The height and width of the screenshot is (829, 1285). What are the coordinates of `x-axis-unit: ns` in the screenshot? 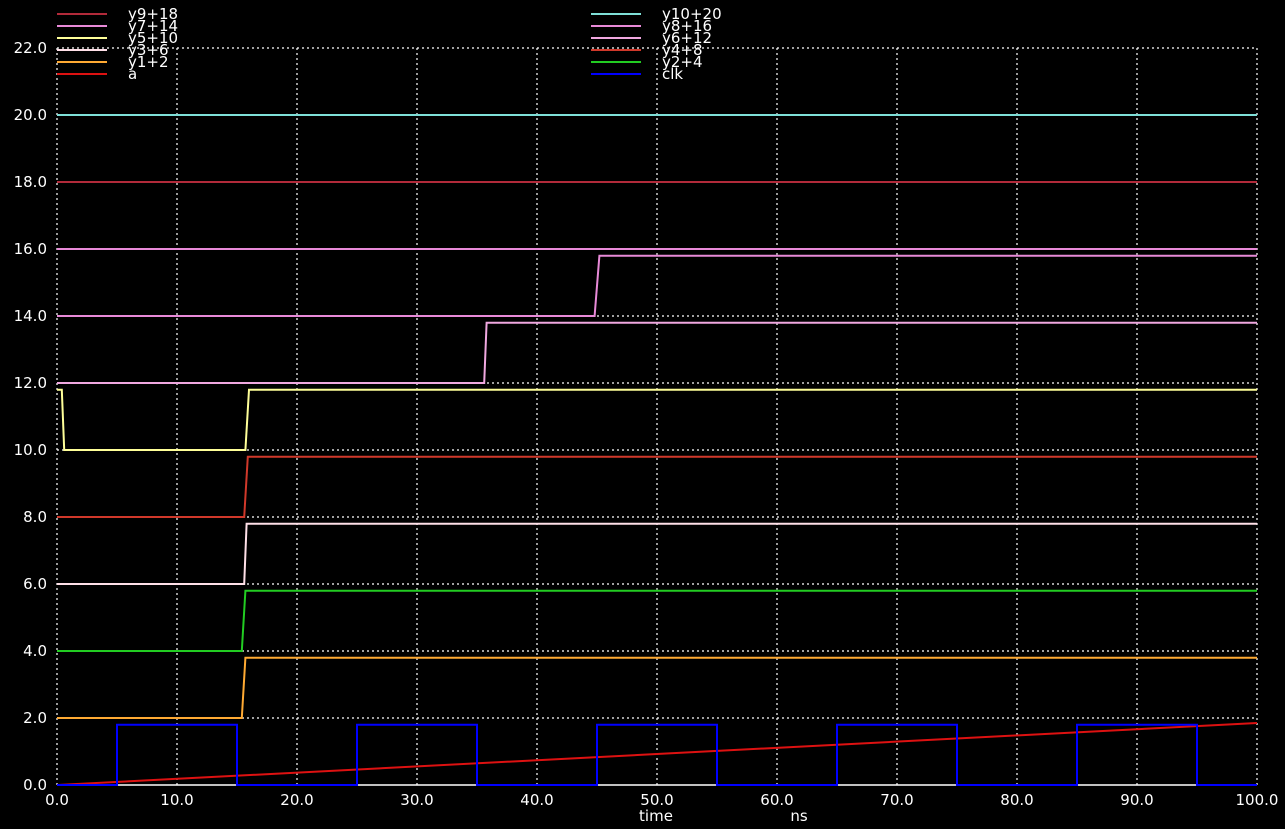 It's located at (799, 816).